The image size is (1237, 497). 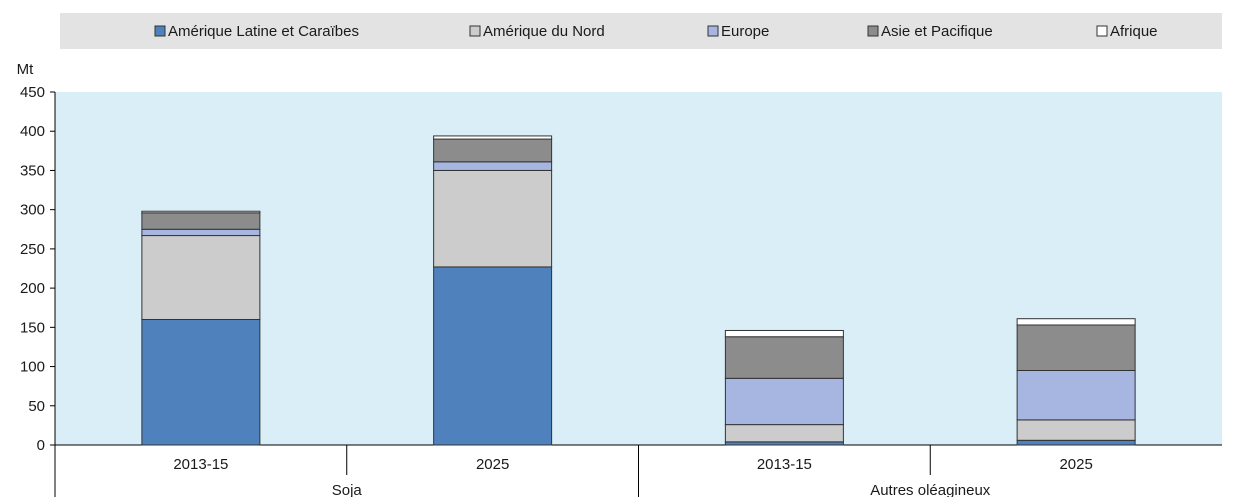 I want to click on y-tick-label: 400, so click(x=32, y=131).